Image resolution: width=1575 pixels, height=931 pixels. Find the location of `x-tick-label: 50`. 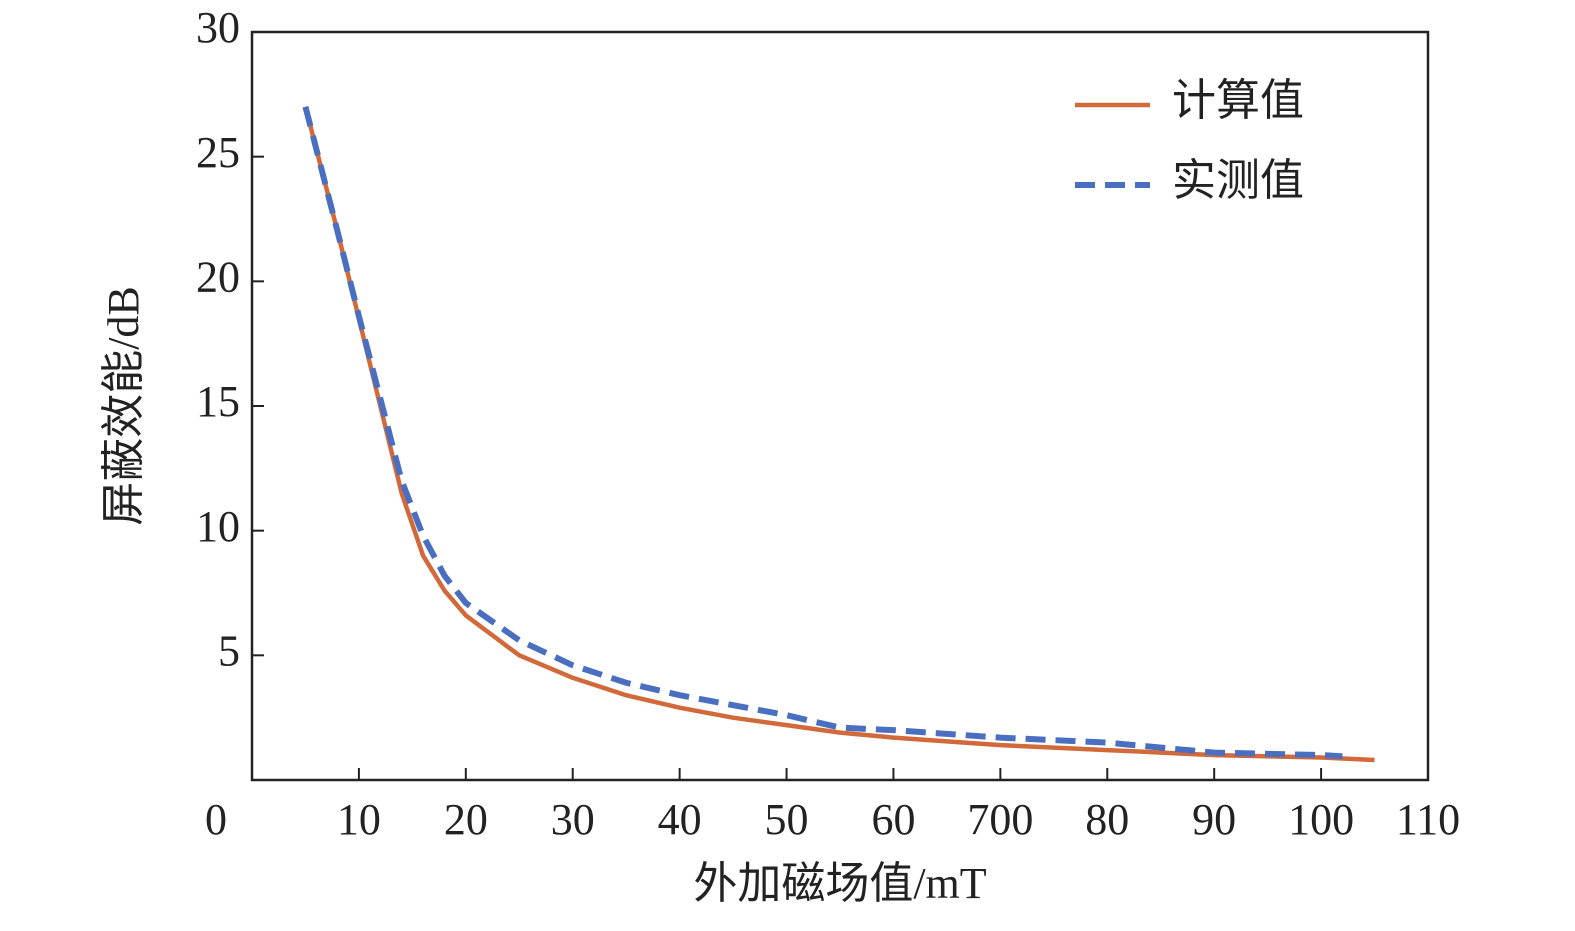

x-tick-label: 50 is located at coordinates (787, 819).